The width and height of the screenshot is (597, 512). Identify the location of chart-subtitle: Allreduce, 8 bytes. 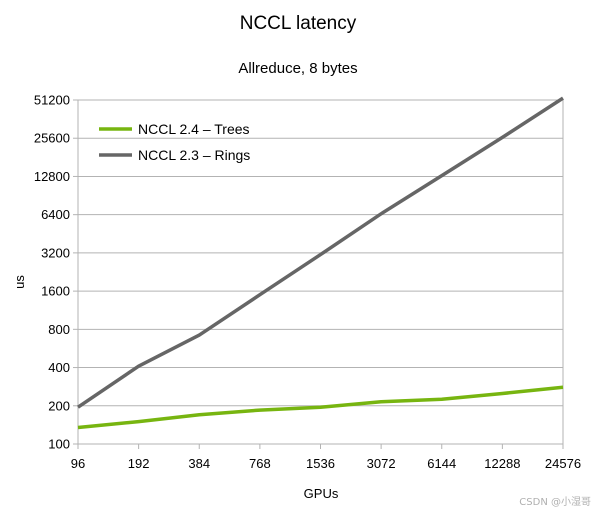
(297, 68).